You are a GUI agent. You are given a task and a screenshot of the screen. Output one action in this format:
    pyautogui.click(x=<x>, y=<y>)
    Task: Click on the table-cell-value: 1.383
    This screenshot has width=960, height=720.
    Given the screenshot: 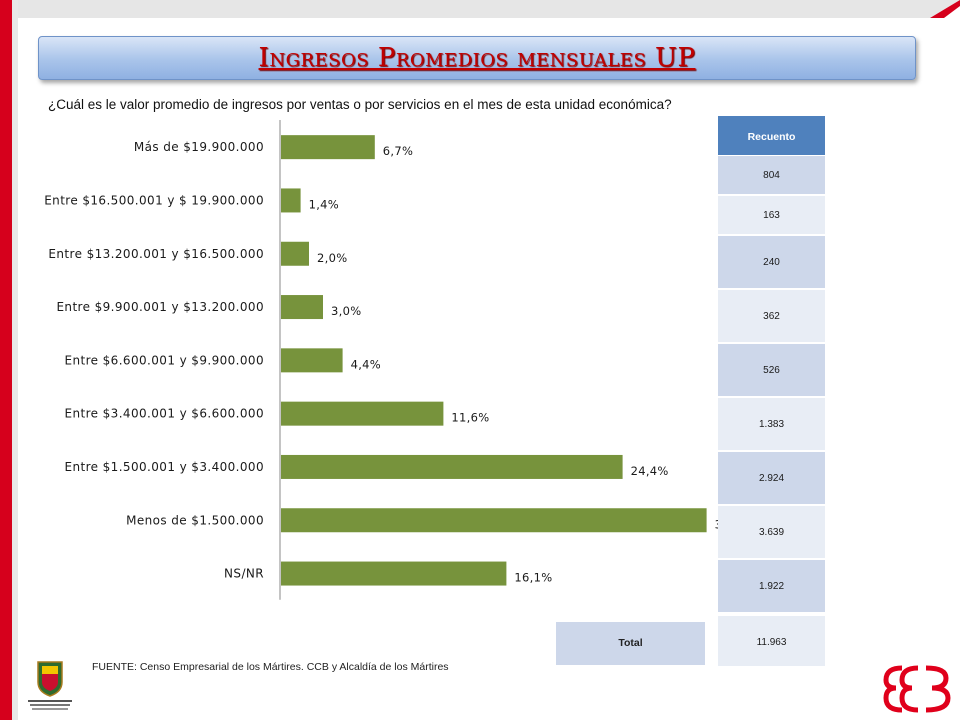 What is the action you would take?
    pyautogui.click(x=771, y=424)
    